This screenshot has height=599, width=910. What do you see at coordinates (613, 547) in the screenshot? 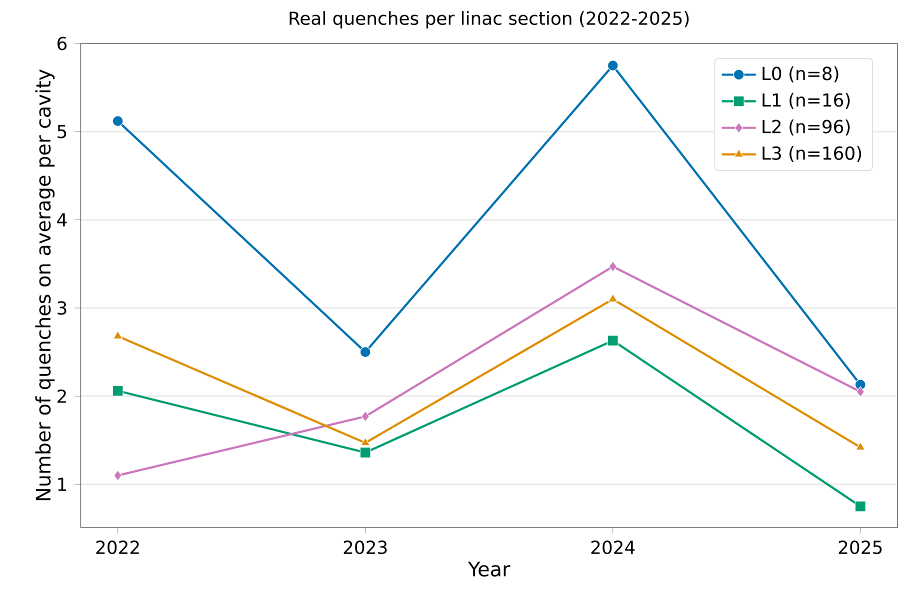
I see `x-tick-label: 2024` at bounding box center [613, 547].